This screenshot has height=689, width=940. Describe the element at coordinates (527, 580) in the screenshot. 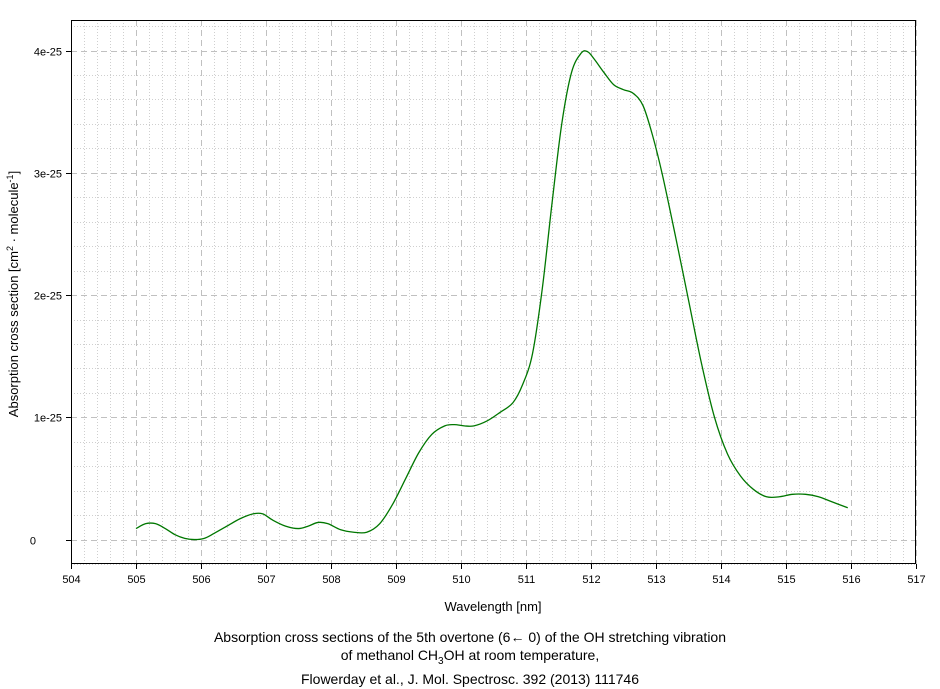

I see `x-tick-label: 511` at that location.